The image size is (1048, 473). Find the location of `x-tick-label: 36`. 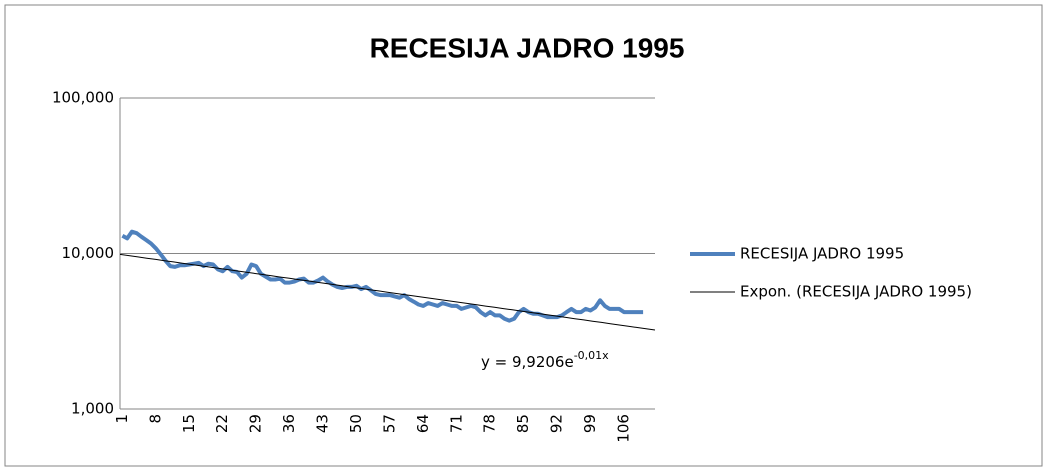

x-tick-label: 36 is located at coordinates (289, 423).